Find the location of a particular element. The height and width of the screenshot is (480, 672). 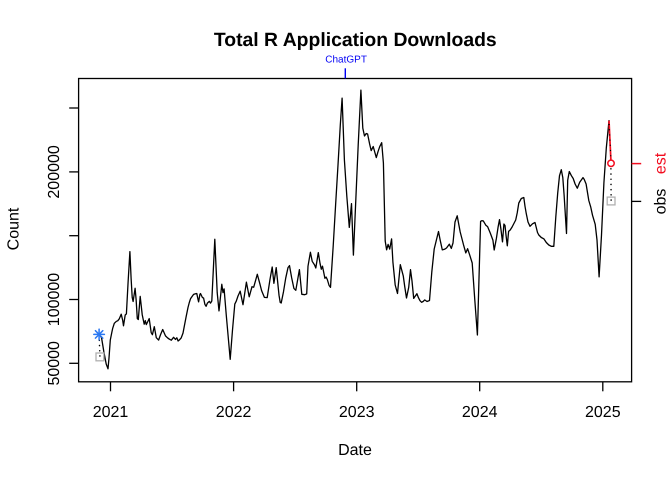

svg-text: 100000 is located at coordinates (54, 299).